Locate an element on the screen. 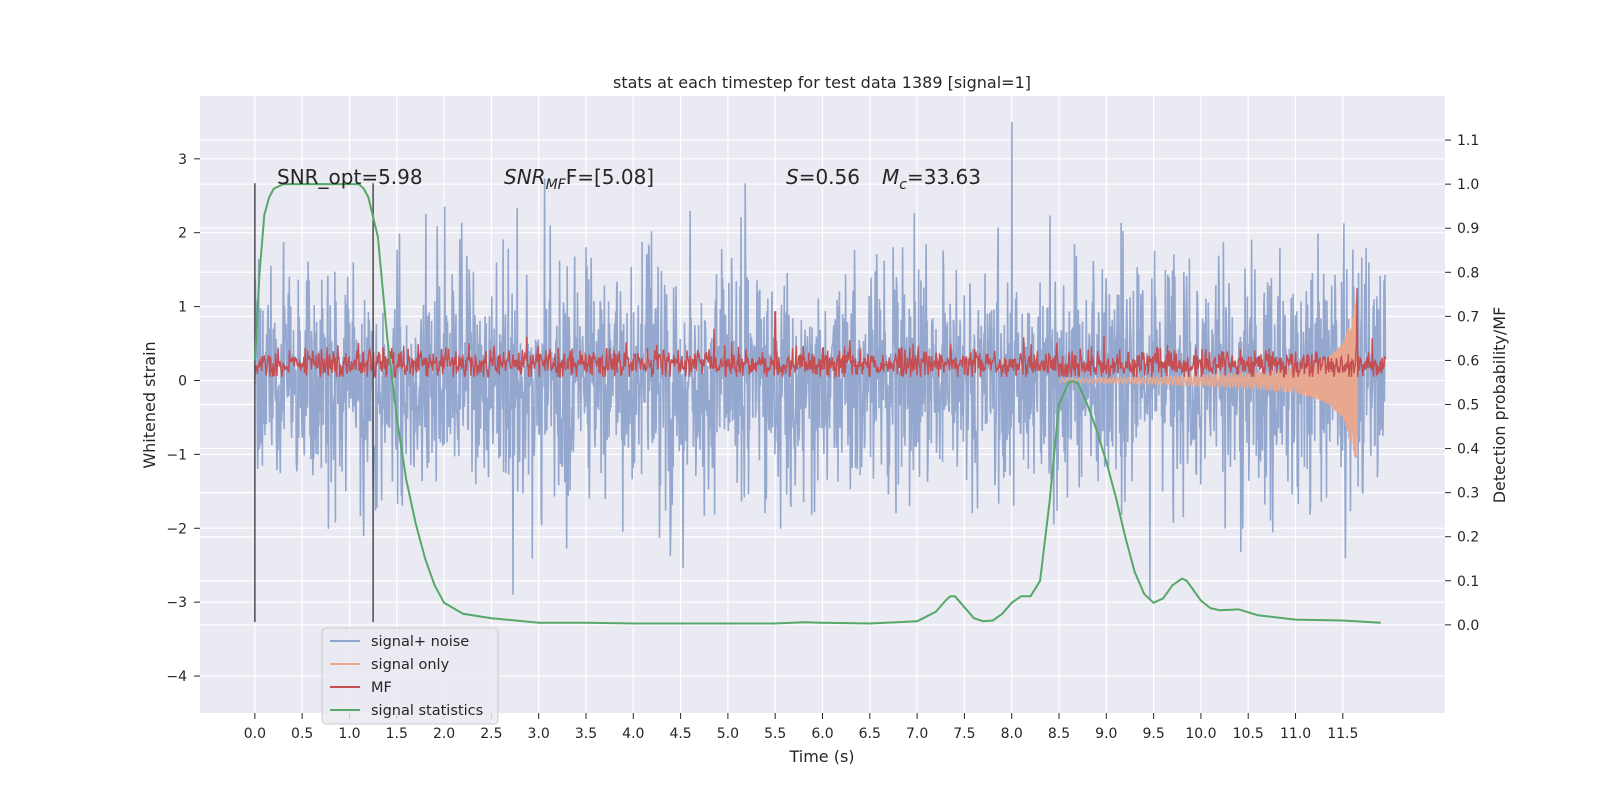 The width and height of the screenshot is (1600, 805). x-axis-label: Time (s) is located at coordinates (821, 756).